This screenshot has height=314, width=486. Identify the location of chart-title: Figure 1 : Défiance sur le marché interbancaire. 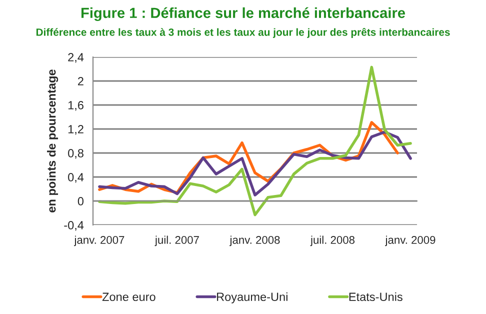
(243, 14).